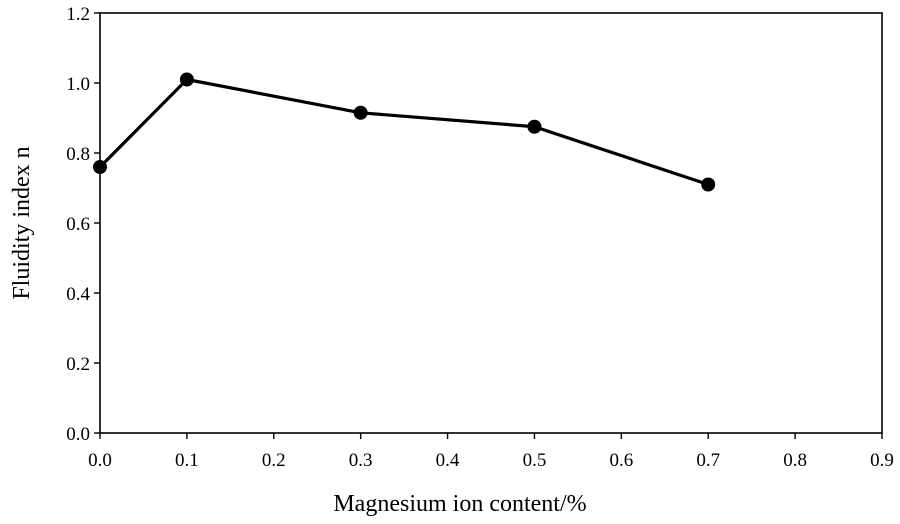  What do you see at coordinates (491, 452) in the screenshot?
I see `x-axis: 0.0 0.1 0.2 0.3 0.4 0.5 0.6 0.7 0.8 0.9` at bounding box center [491, 452].